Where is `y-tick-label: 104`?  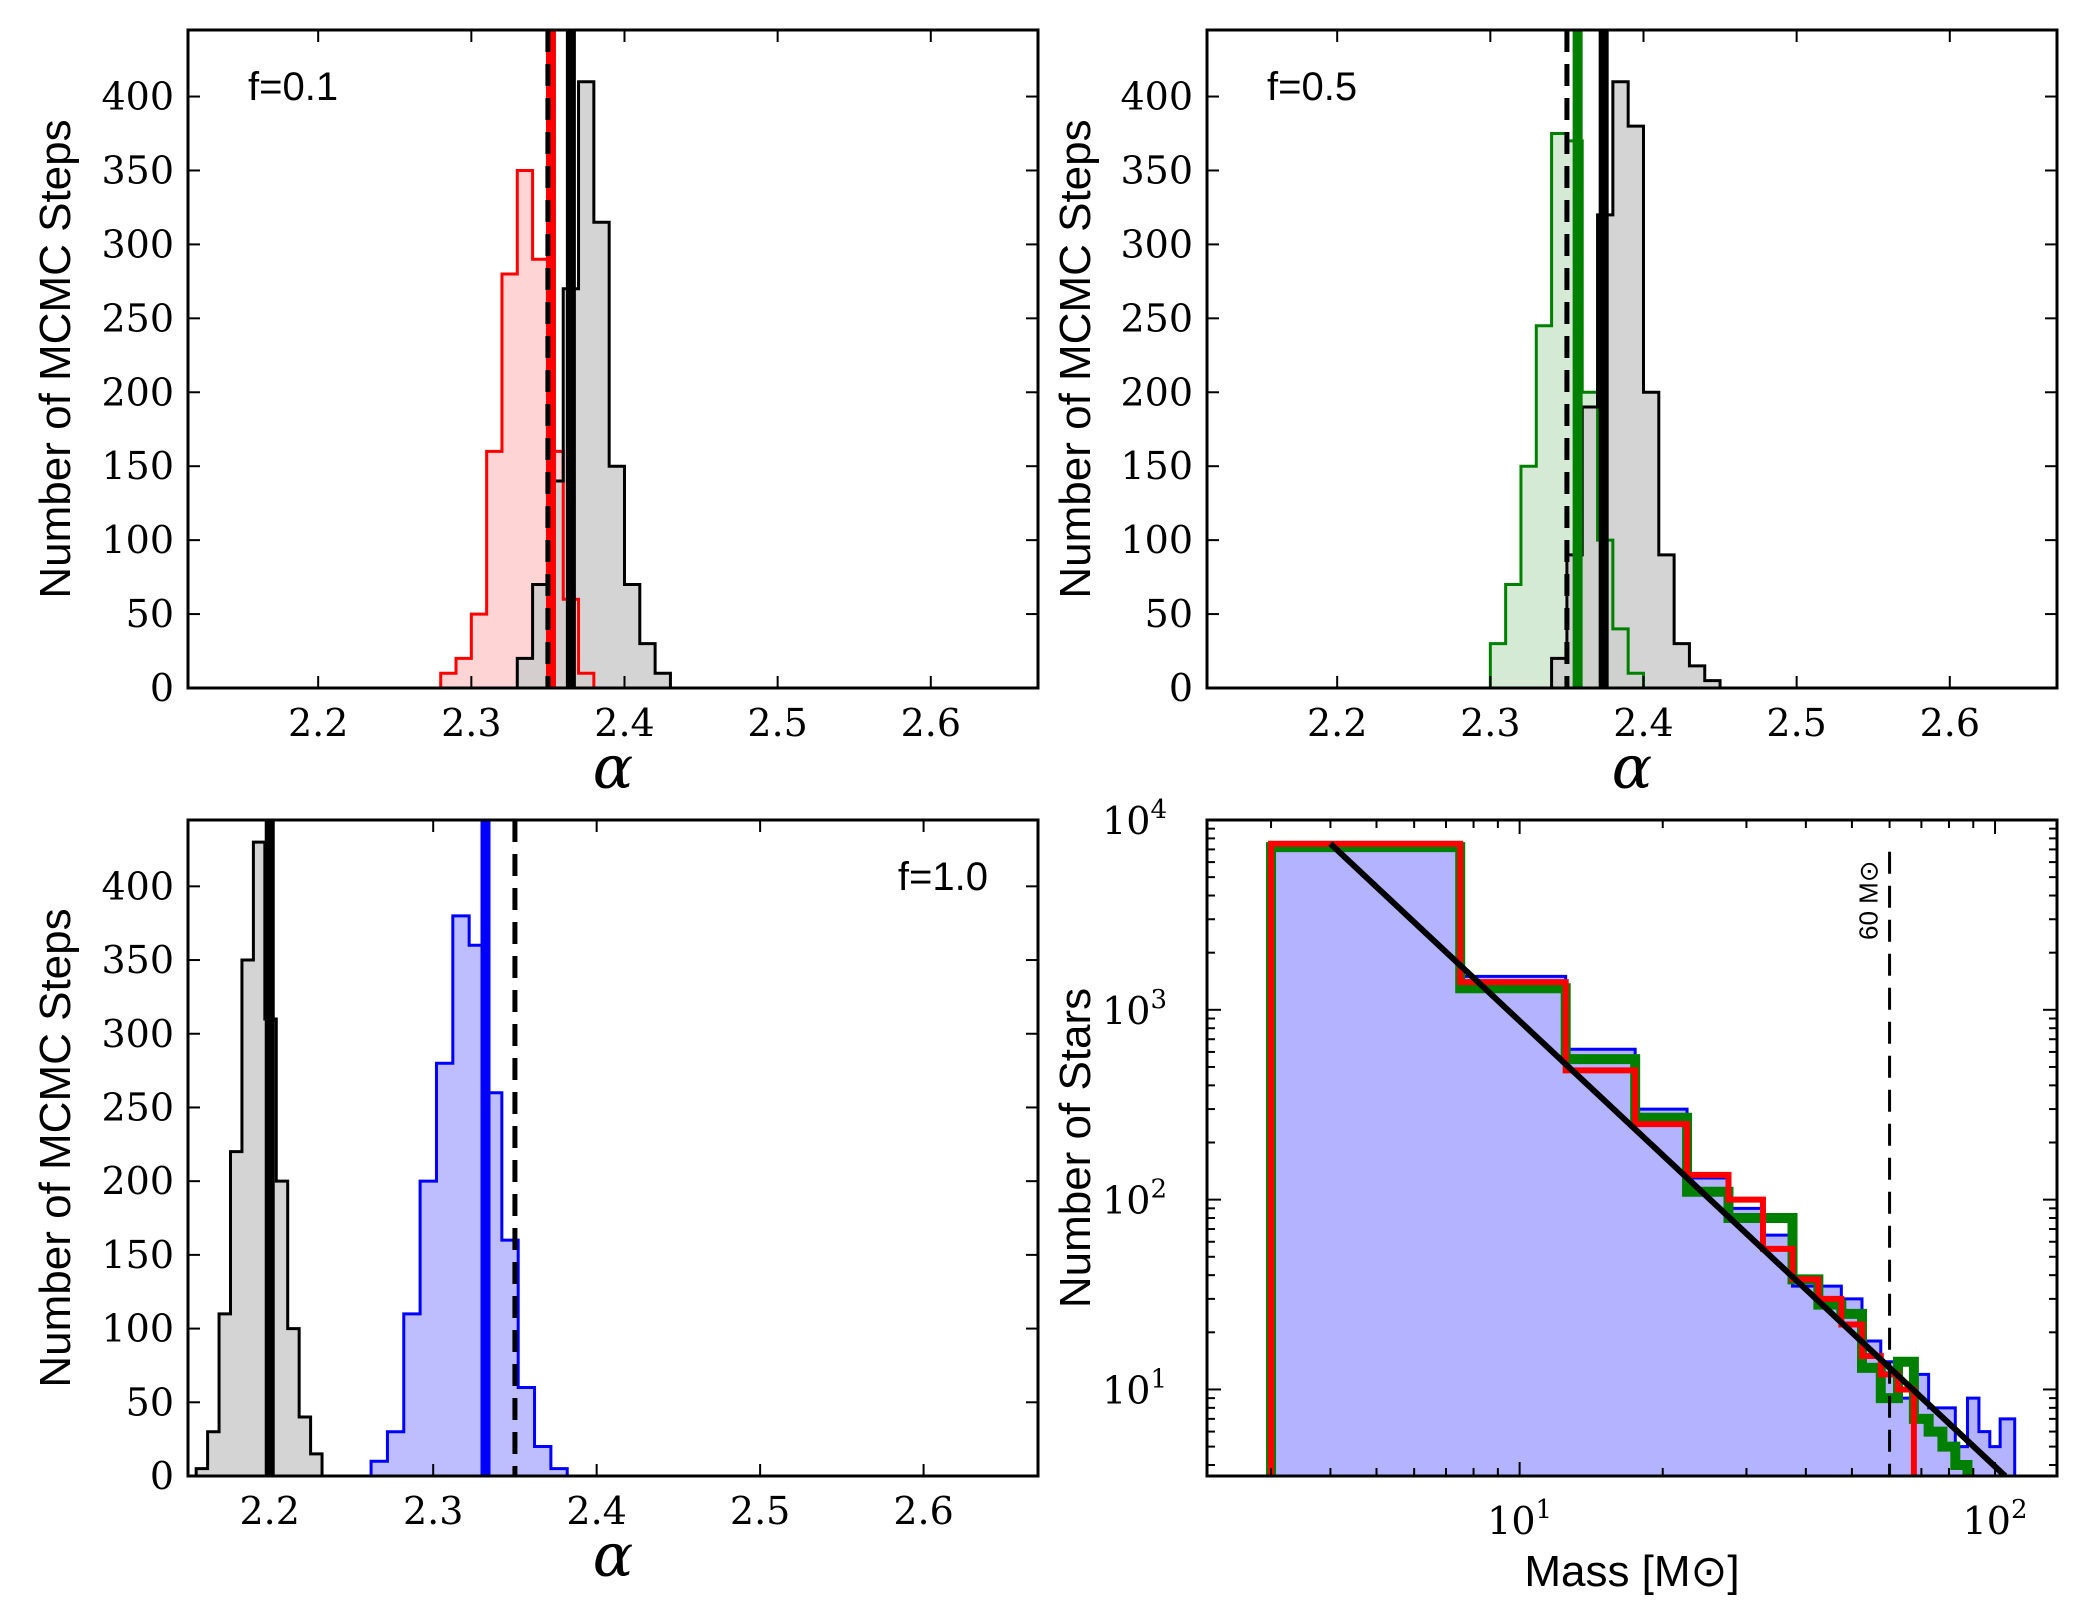
y-tick-label: 104 is located at coordinates (1134, 819).